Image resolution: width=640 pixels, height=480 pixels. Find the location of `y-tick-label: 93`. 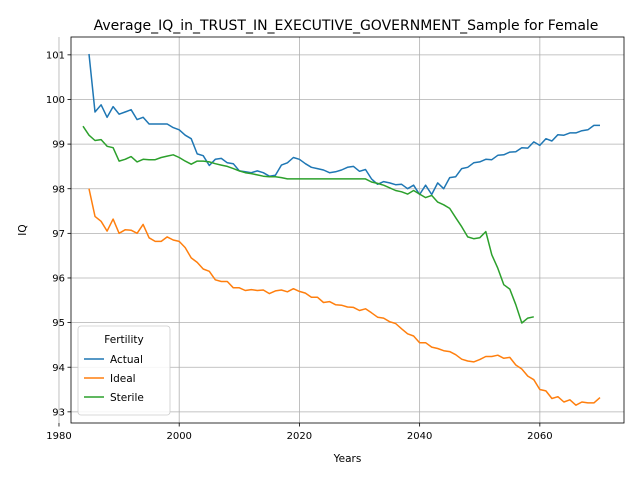

y-tick-label: 93 is located at coordinates (58, 412).